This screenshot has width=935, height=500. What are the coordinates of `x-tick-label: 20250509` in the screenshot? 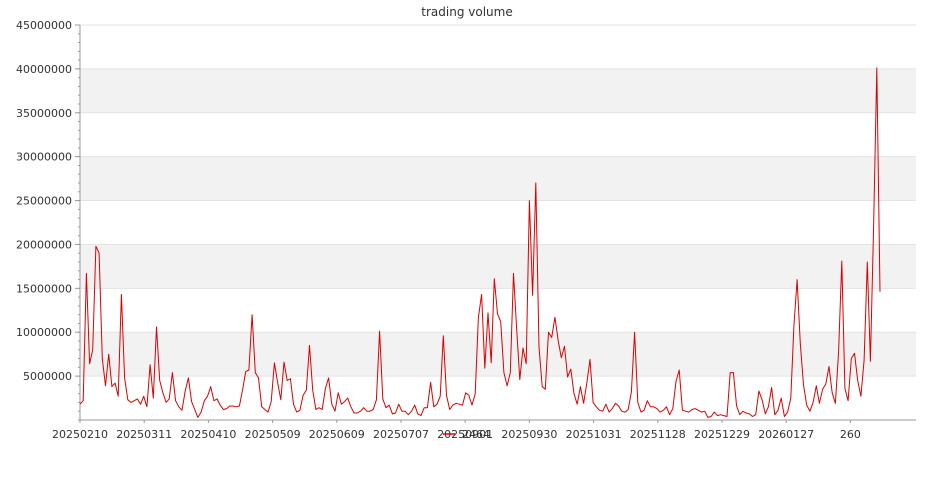 It's located at (273, 434).